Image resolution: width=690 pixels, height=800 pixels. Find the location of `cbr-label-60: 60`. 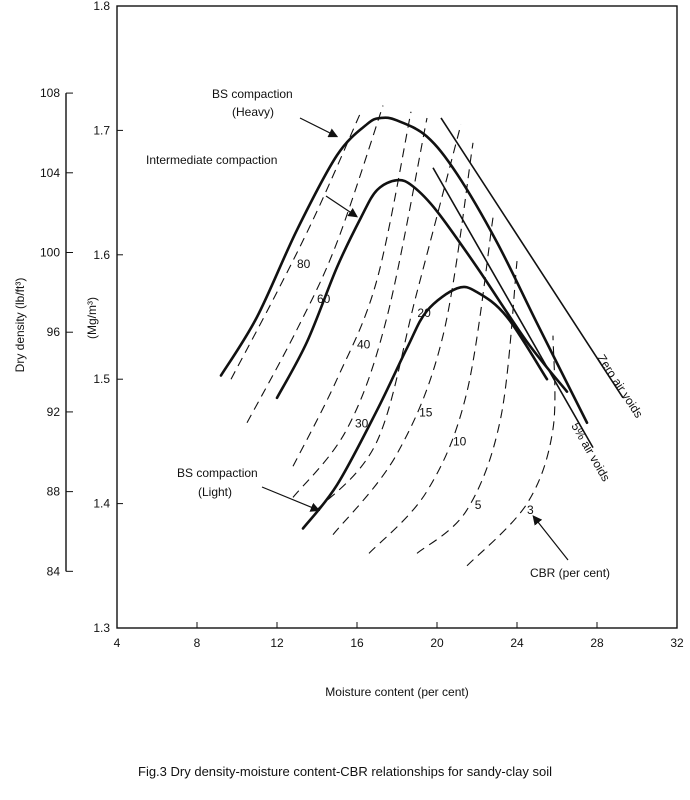

cbr-label-60: 60 is located at coordinates (324, 299).